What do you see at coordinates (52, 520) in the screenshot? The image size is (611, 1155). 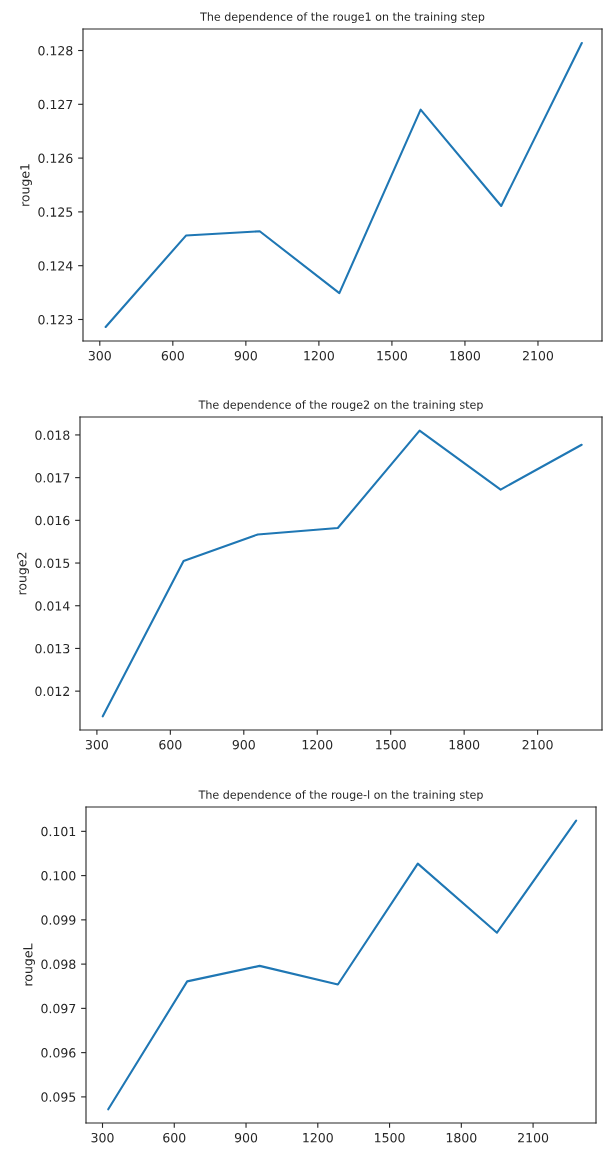 I see `y-tick-label: 0.016` at bounding box center [52, 520].